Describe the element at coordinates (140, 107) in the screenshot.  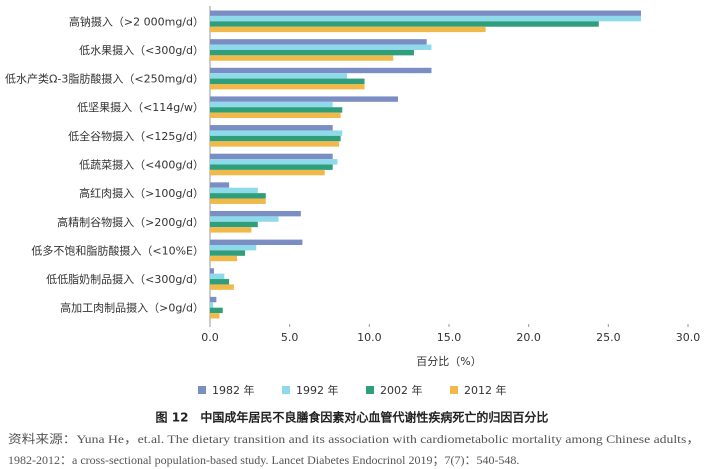
I see `y-tick-label: 低坚果摄入（<114g/w）` at that location.